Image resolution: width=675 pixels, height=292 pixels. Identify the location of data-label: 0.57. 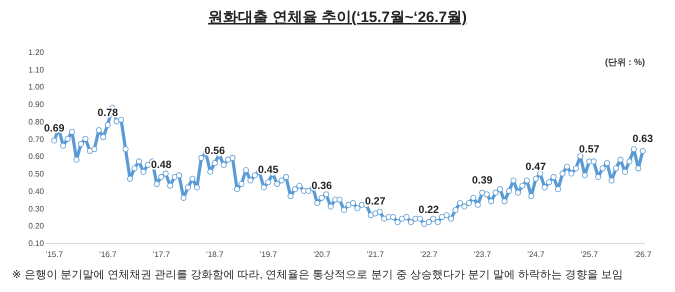
(589, 149).